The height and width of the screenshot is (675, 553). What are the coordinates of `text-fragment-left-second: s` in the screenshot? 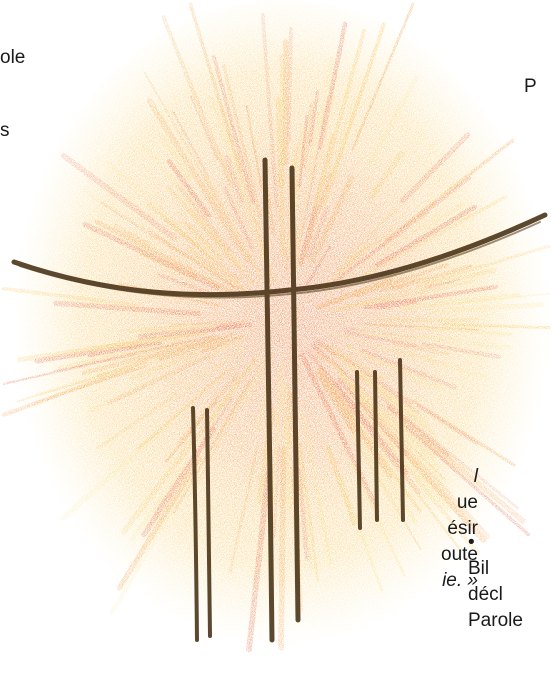 It's located at (5, 130).